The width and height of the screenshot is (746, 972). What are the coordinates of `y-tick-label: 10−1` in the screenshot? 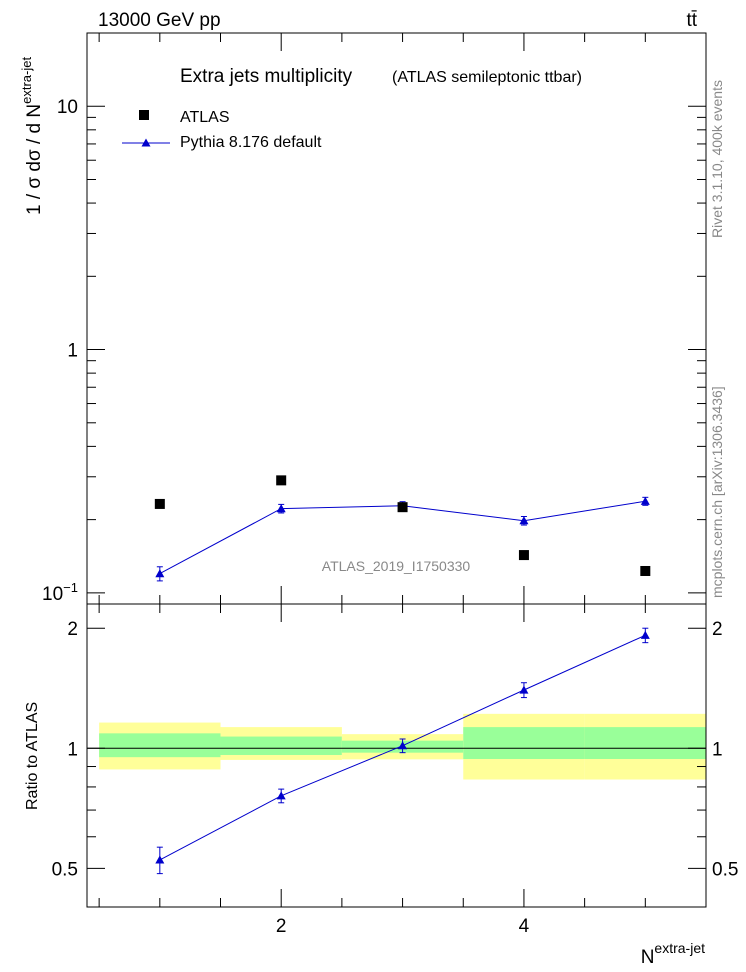 It's located at (60, 592).